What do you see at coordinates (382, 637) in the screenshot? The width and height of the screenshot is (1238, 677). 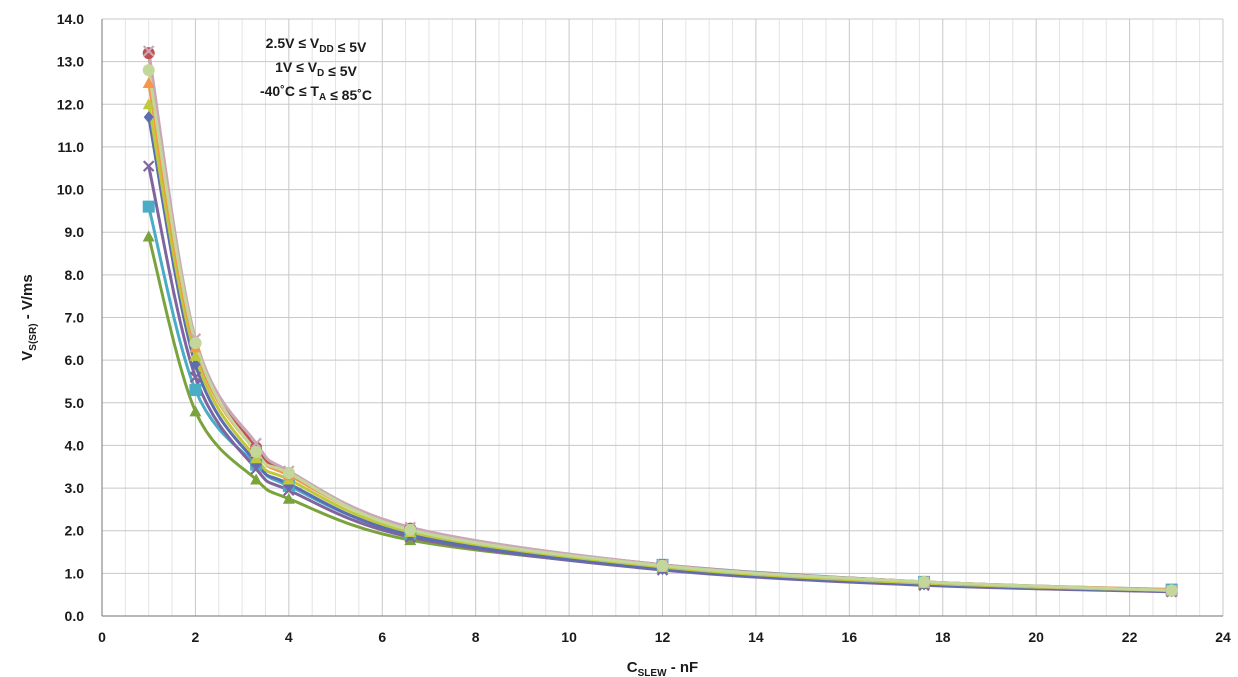 I see `x-tick-label: 6` at bounding box center [382, 637].